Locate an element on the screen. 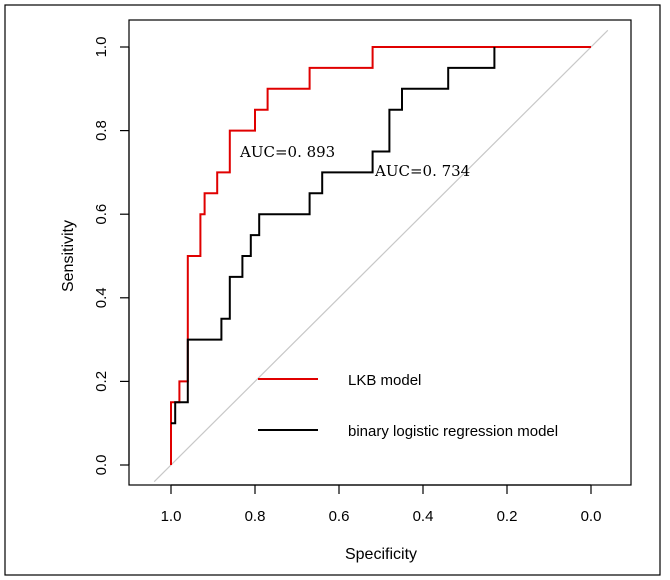  x-tick-label: 0.8 is located at coordinates (255, 516).